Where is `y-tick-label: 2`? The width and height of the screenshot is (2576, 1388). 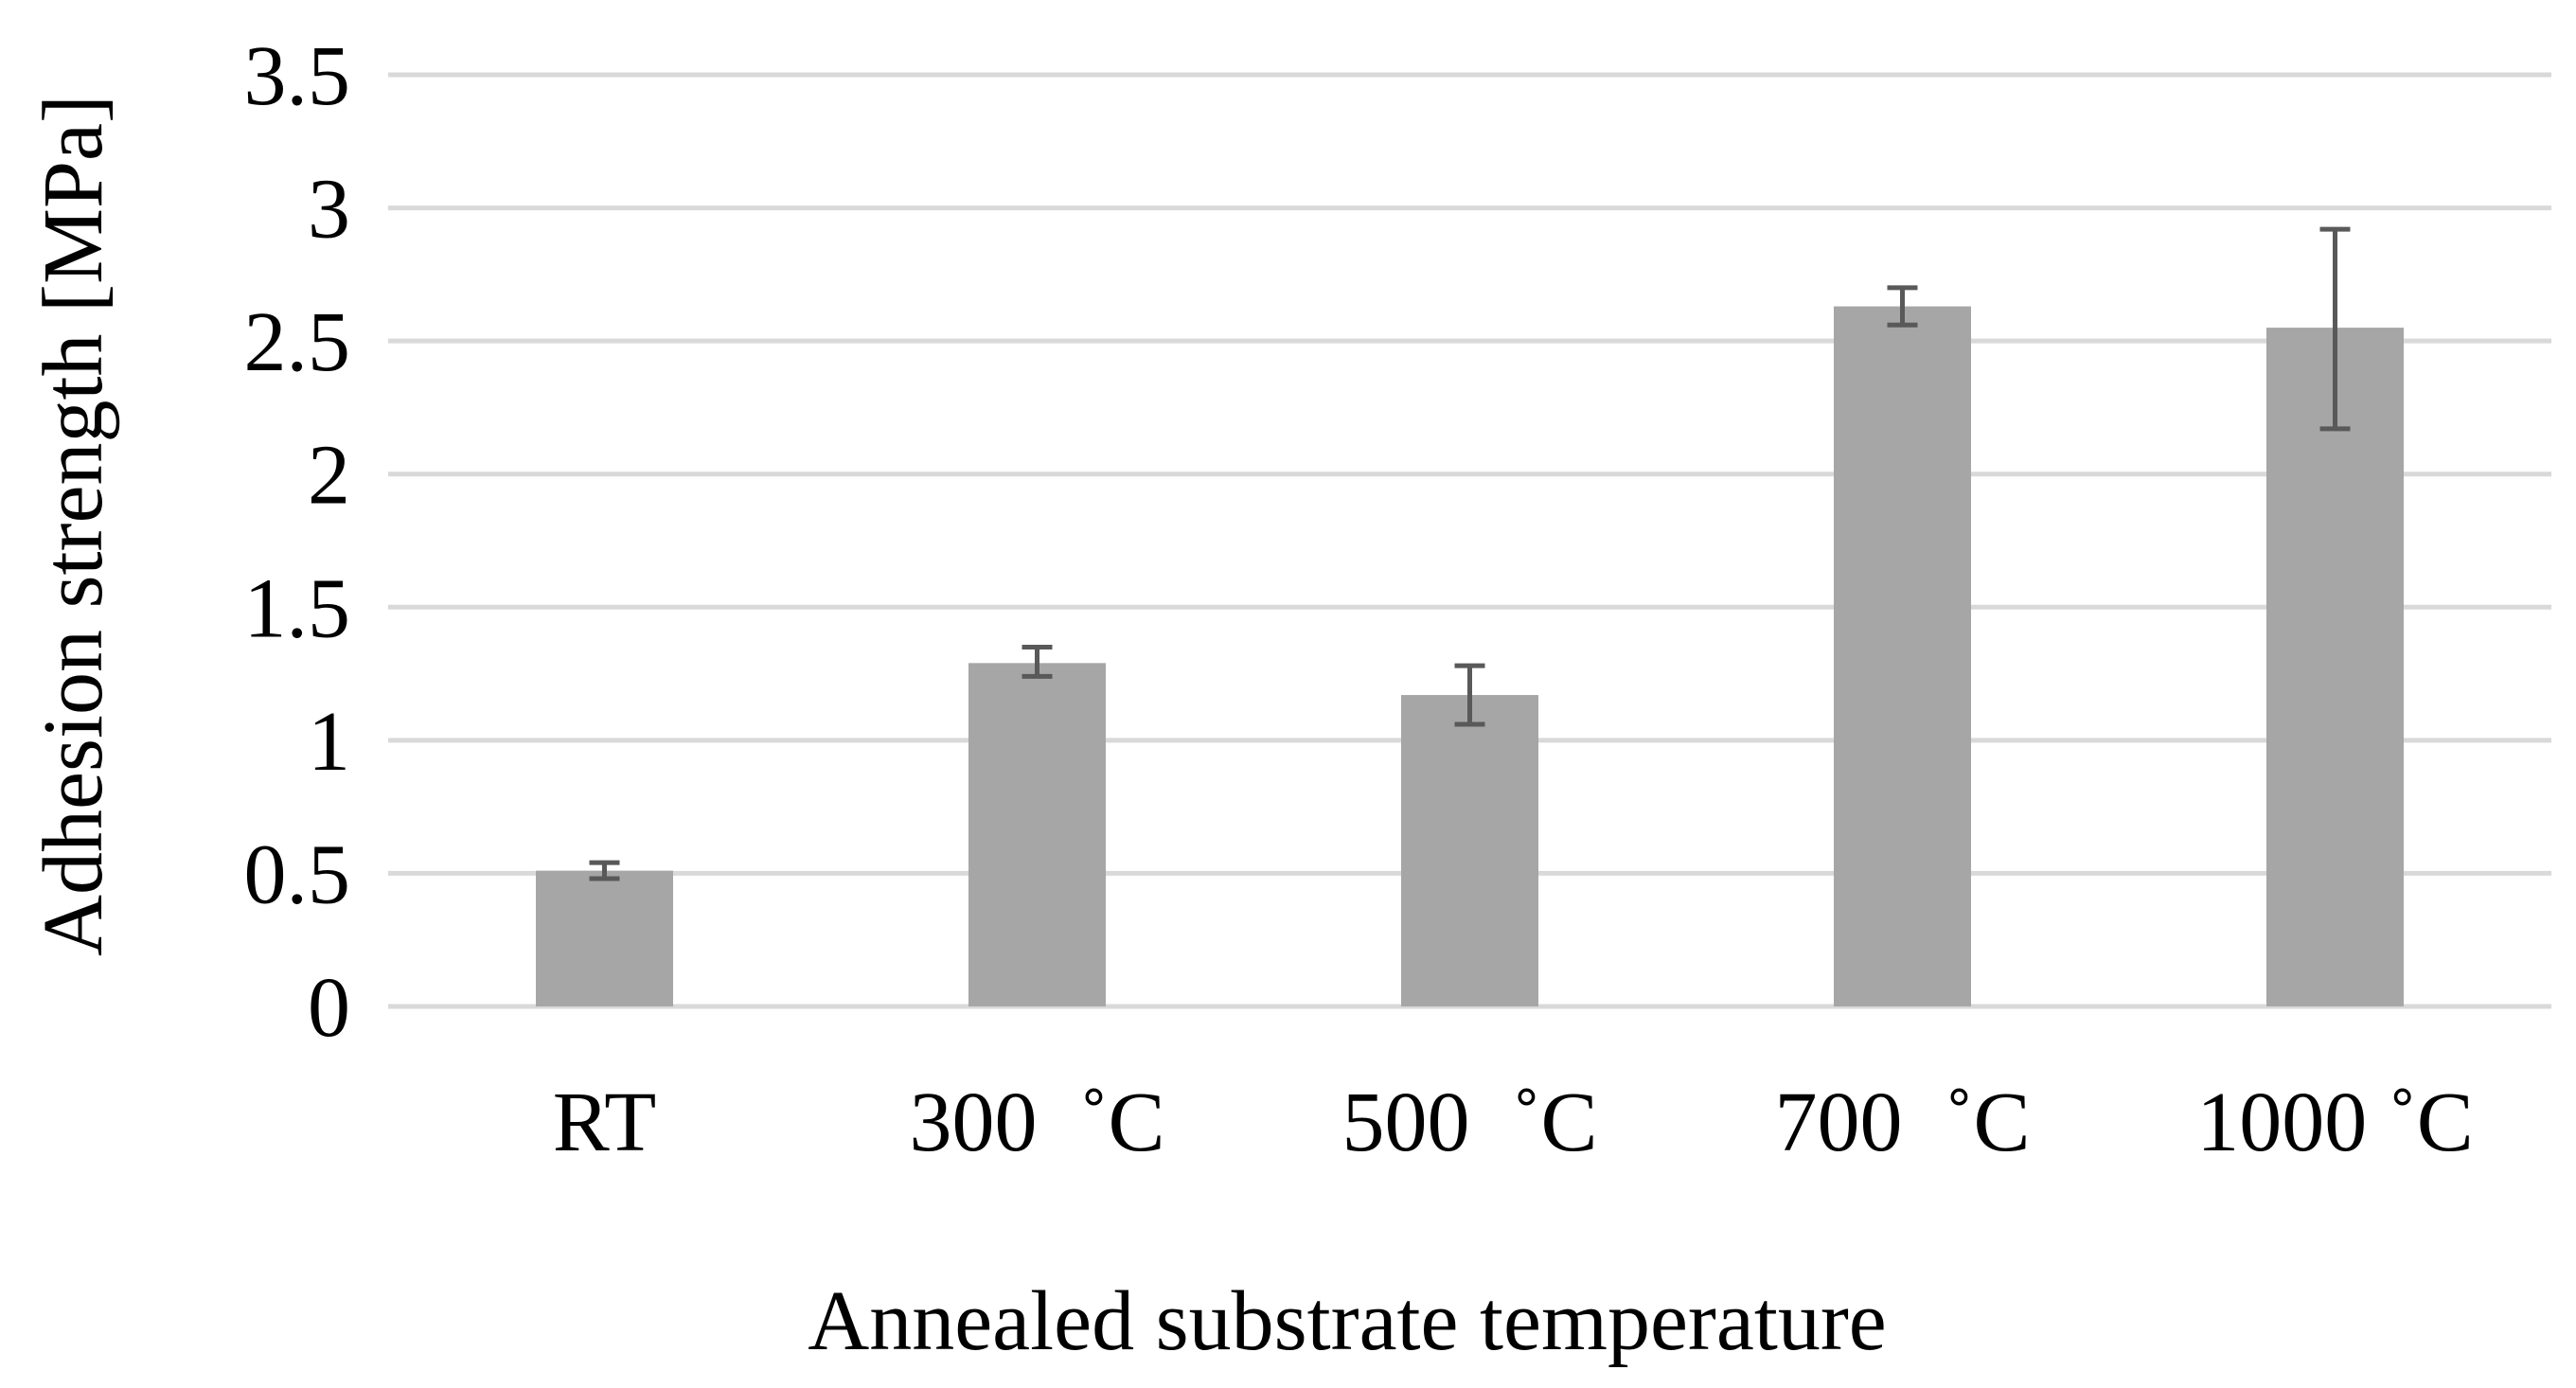 y-tick-label: 2 is located at coordinates (329, 476).